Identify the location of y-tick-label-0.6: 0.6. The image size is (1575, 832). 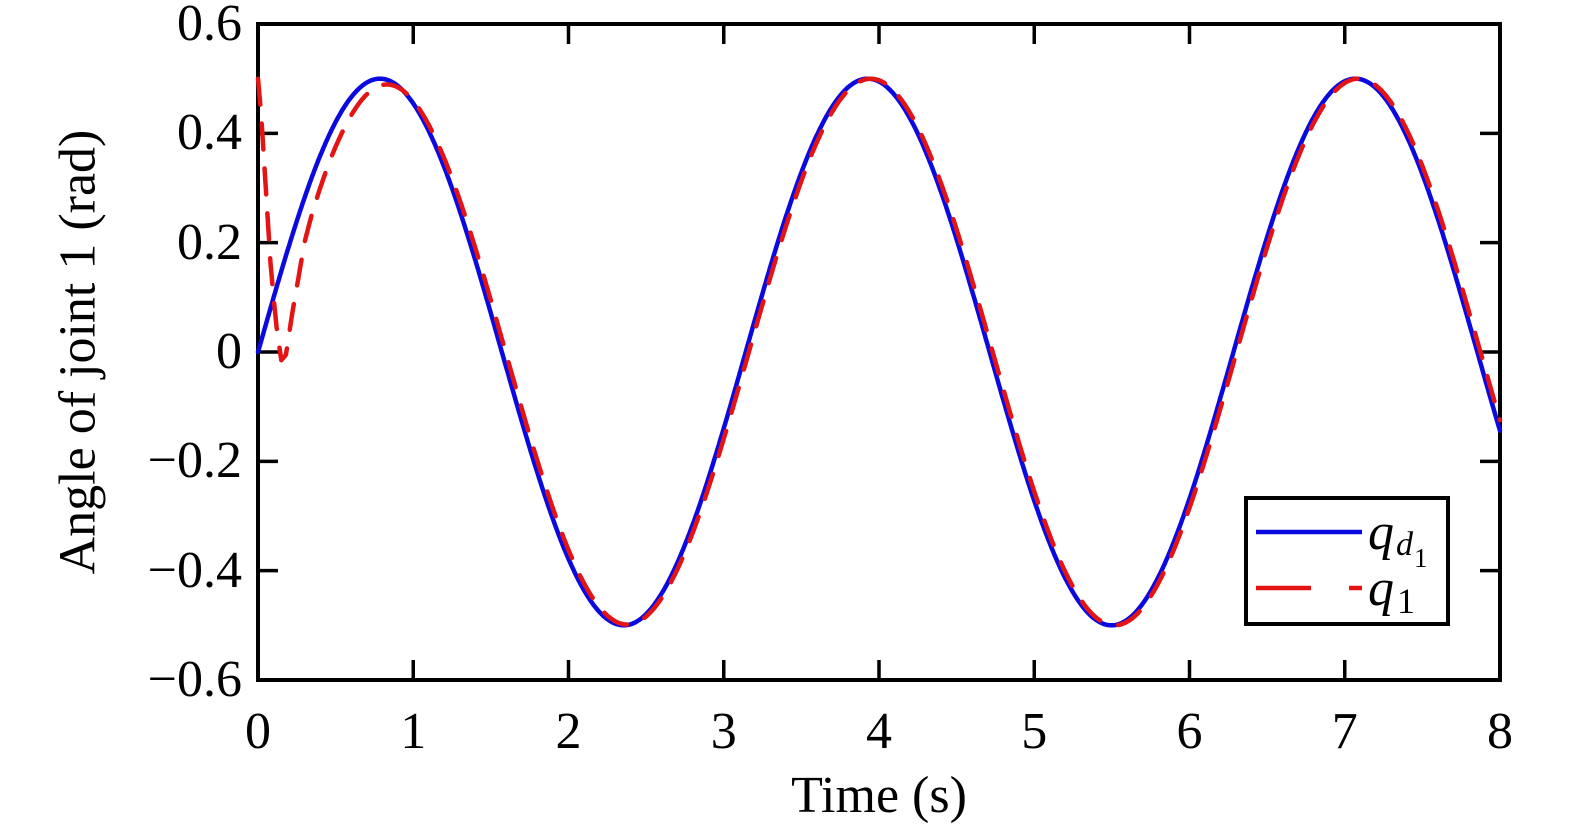
(209, 26).